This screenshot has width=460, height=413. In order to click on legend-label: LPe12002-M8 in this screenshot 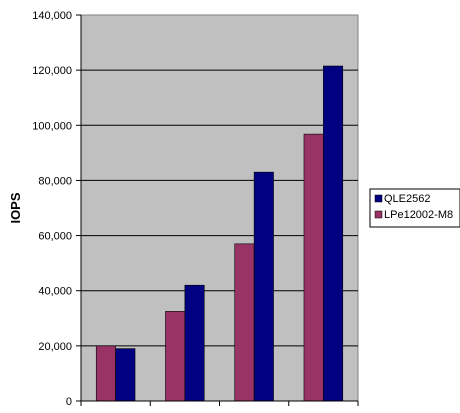, I will do `click(418, 215)`.